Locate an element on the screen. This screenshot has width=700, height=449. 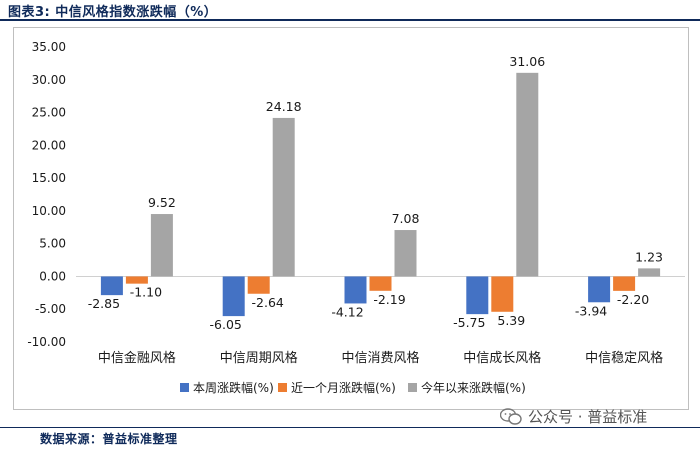
x-category-label: 中信成长风格 is located at coordinates (502, 358).